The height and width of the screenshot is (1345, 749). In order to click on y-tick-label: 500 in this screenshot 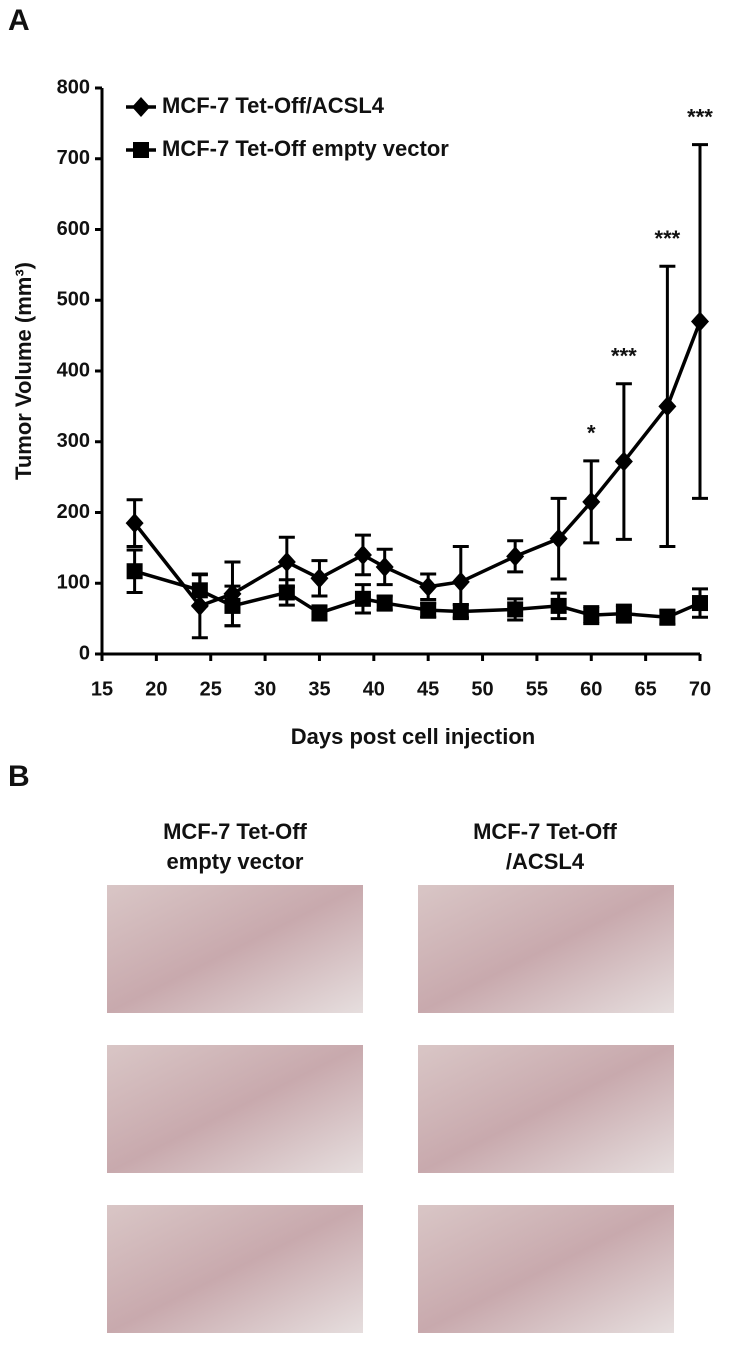, I will do `click(73, 300)`.